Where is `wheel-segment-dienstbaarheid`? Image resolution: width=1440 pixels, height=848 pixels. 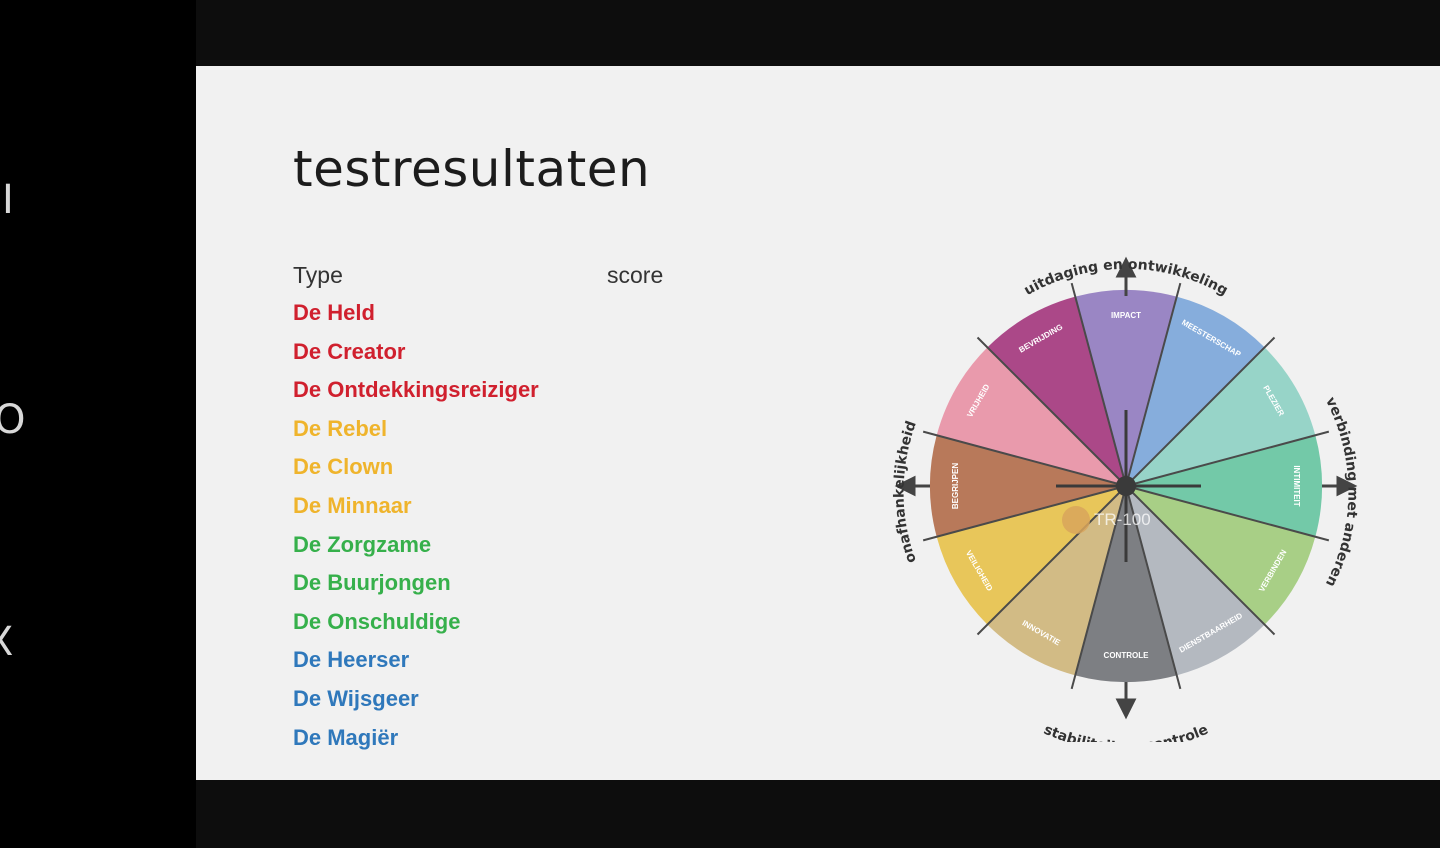
wheel-segment-dienstbaarheid is located at coordinates (1195, 581).